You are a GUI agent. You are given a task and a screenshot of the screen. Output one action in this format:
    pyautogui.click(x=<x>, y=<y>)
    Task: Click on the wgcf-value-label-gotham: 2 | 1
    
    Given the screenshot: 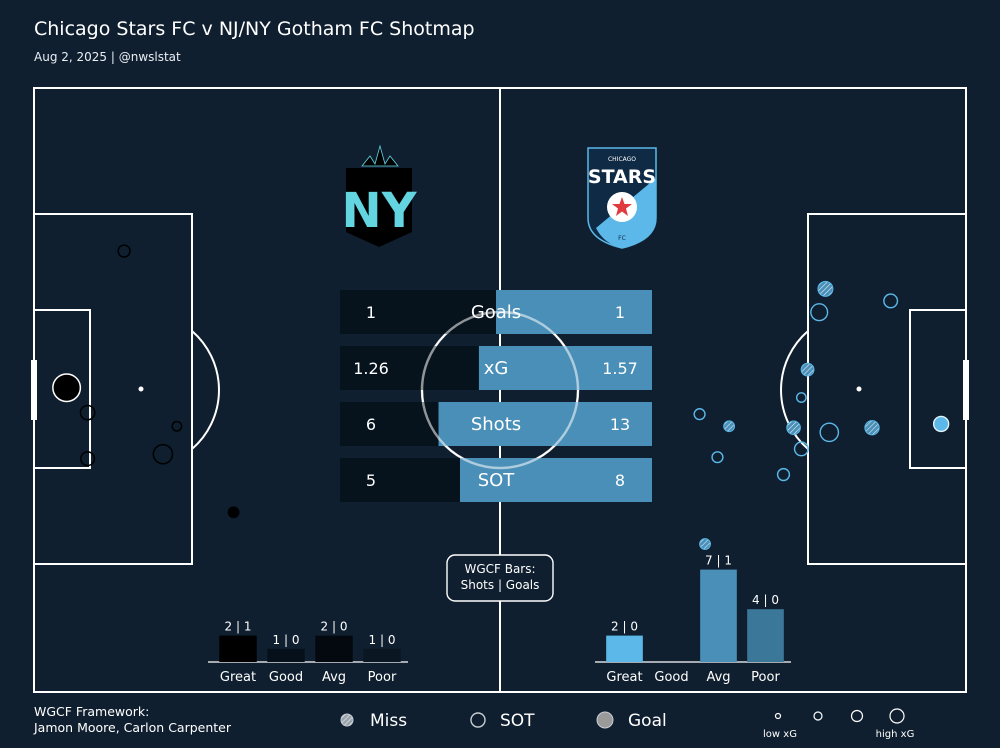 What is the action you would take?
    pyautogui.click(x=238, y=627)
    